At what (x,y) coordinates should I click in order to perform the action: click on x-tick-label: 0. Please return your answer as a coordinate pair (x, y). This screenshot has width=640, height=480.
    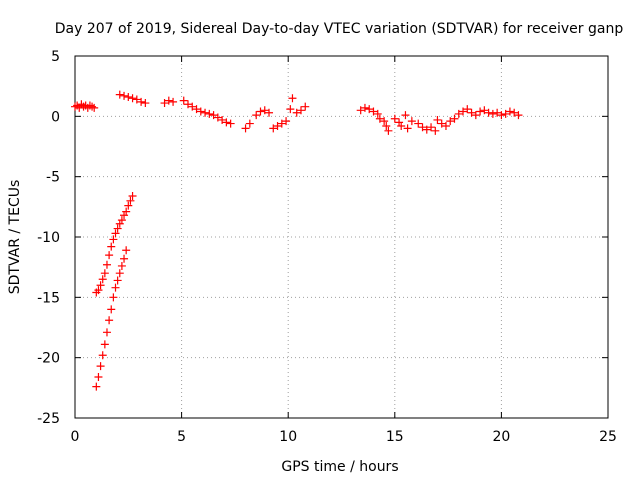
    Looking at the image, I should click on (75, 437).